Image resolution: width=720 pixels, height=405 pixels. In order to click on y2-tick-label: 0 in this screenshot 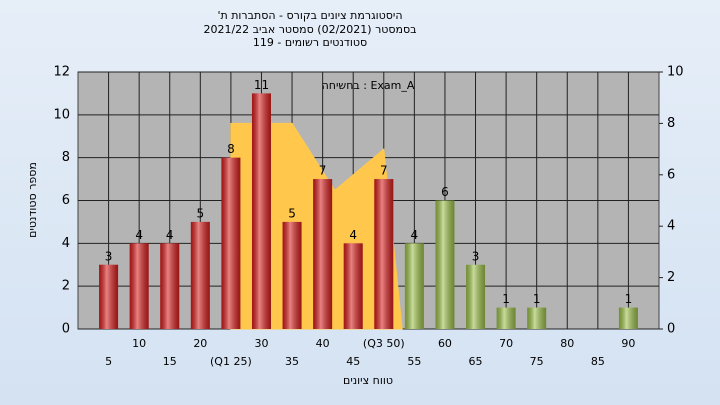, I will do `click(671, 329)`.